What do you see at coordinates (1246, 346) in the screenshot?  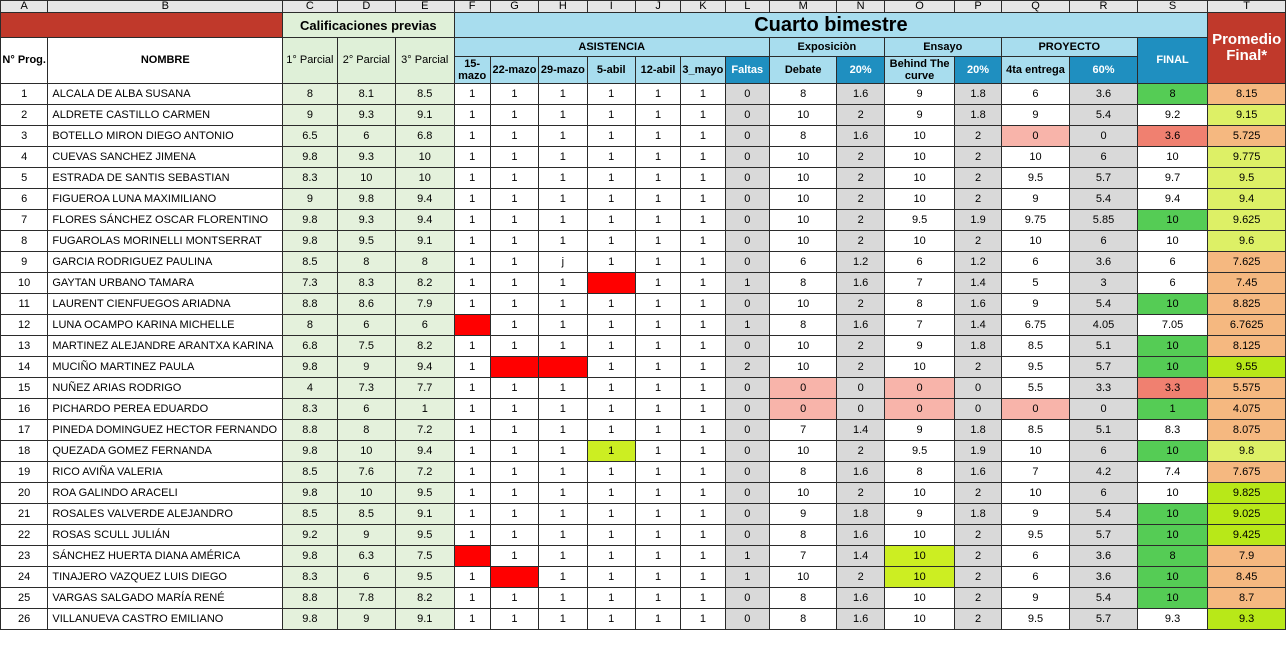 I see `promedio-cell: 8.125` at bounding box center [1246, 346].